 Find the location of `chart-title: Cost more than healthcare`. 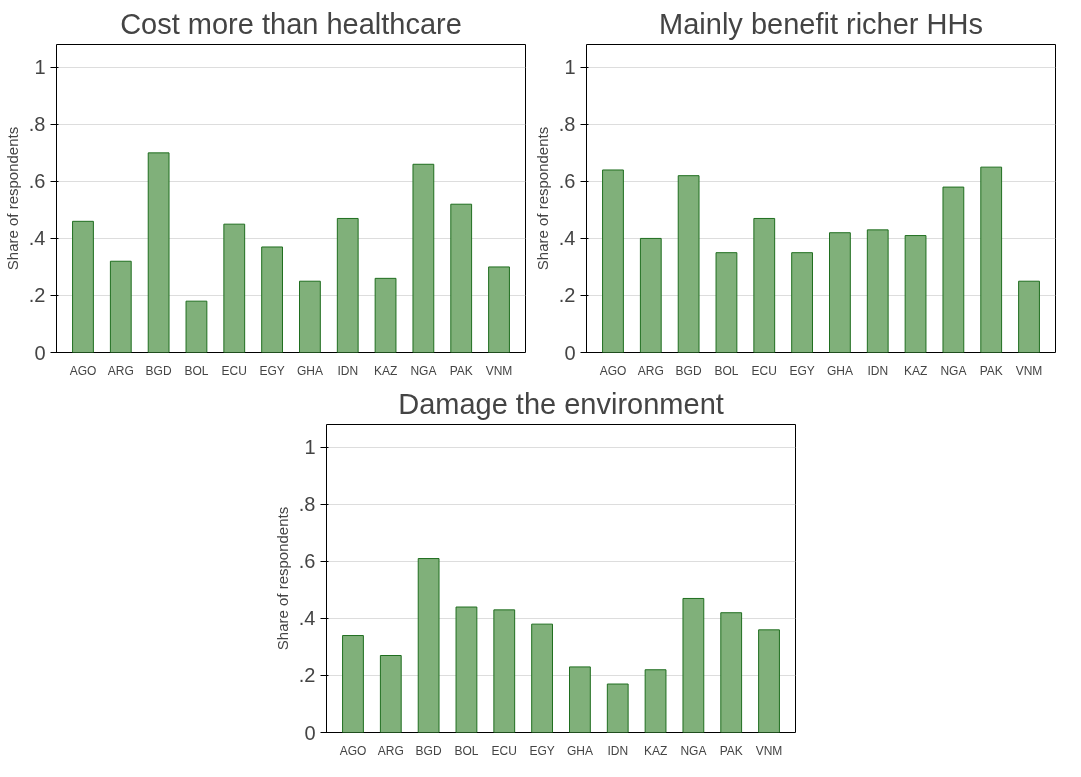

chart-title: Cost more than healthcare is located at coordinates (291, 23).